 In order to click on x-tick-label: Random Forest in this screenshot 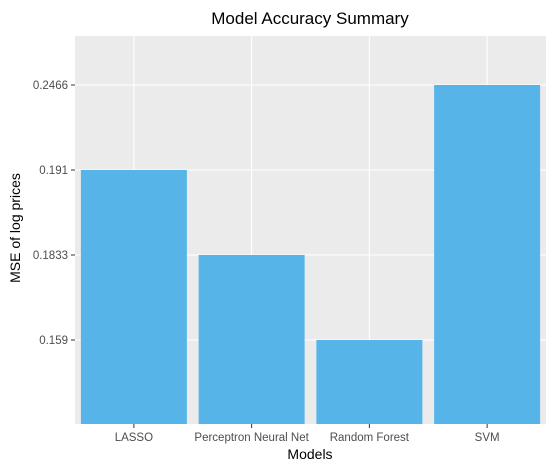, I will do `click(370, 438)`.